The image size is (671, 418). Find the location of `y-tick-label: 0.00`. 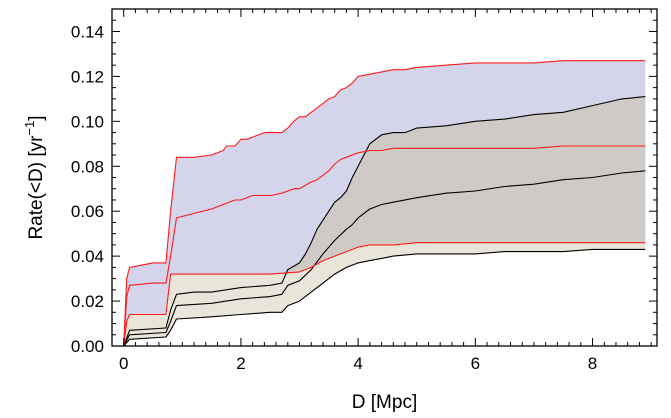

y-tick-label: 0.00 is located at coordinates (87, 346).